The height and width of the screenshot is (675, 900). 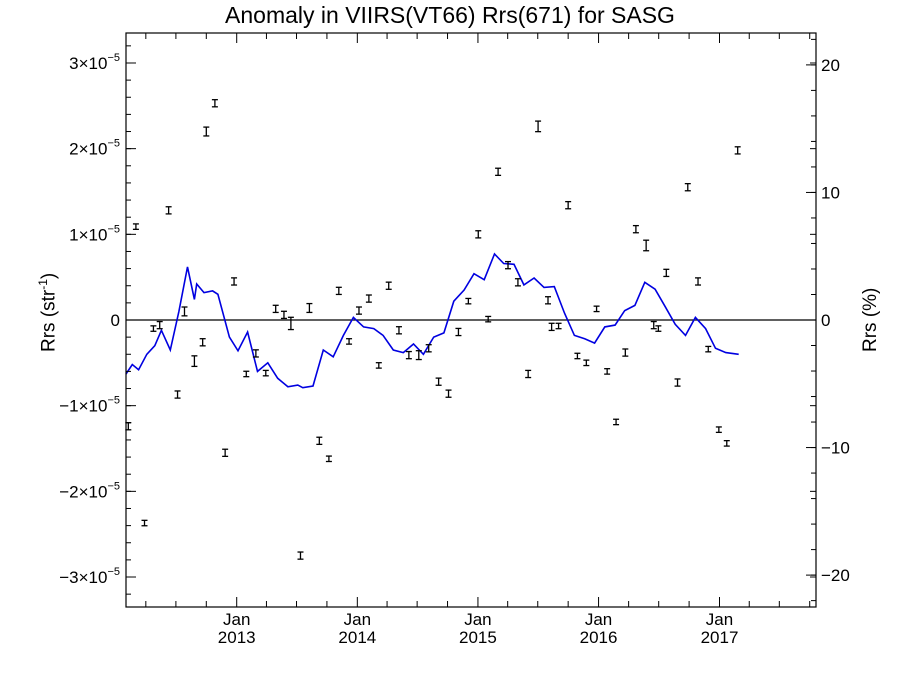 I want to click on y-axis-right-label: Rrs (%), so click(x=870, y=319).